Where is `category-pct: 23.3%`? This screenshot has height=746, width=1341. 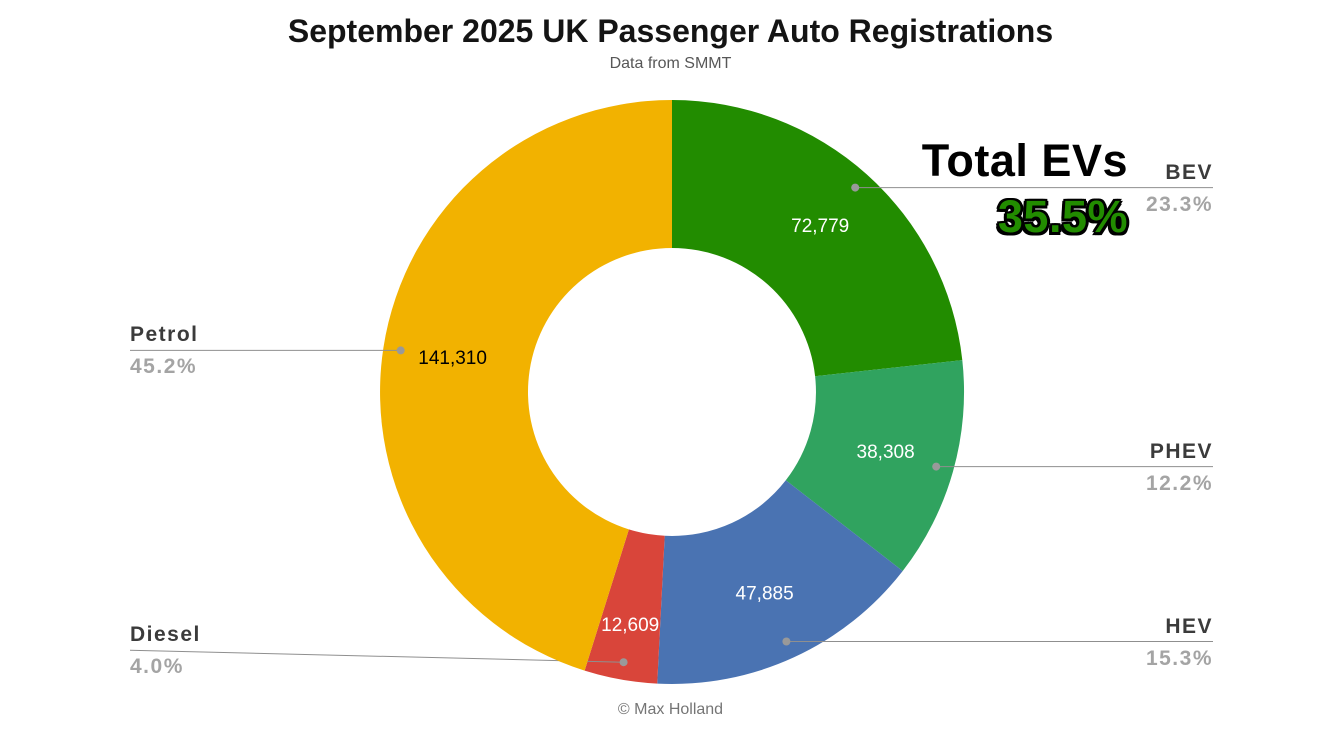
category-pct: 23.3% is located at coordinates (1179, 204).